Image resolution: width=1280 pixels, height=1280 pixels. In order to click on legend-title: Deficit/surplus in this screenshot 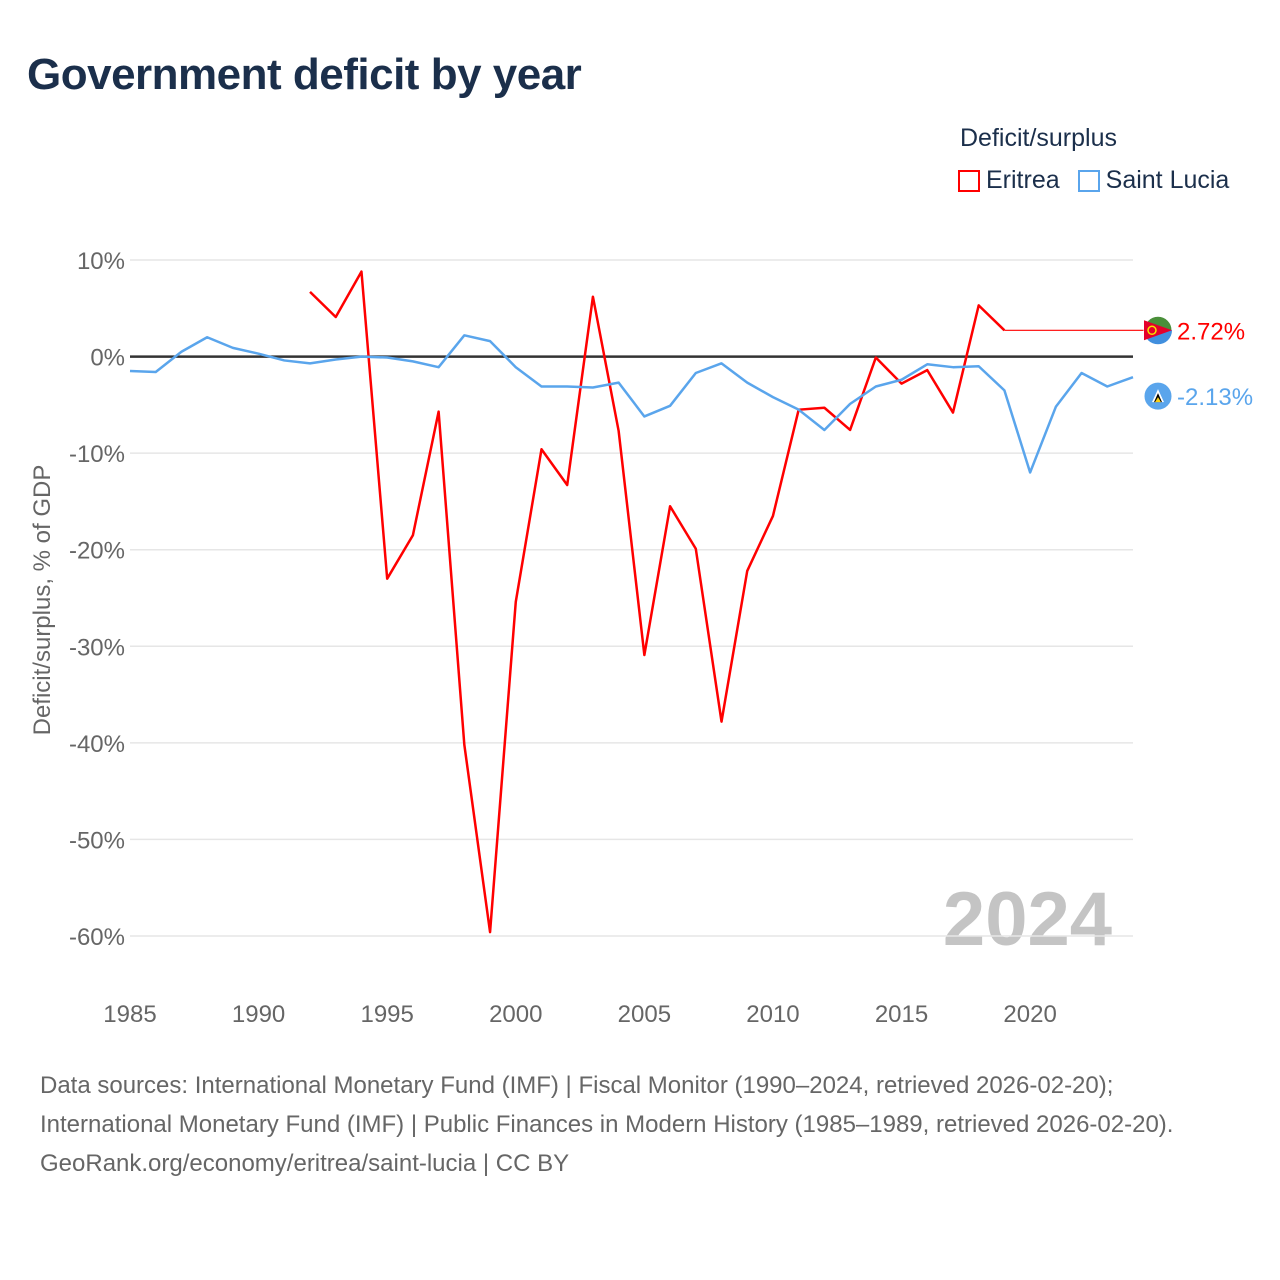, I will do `click(1038, 138)`.